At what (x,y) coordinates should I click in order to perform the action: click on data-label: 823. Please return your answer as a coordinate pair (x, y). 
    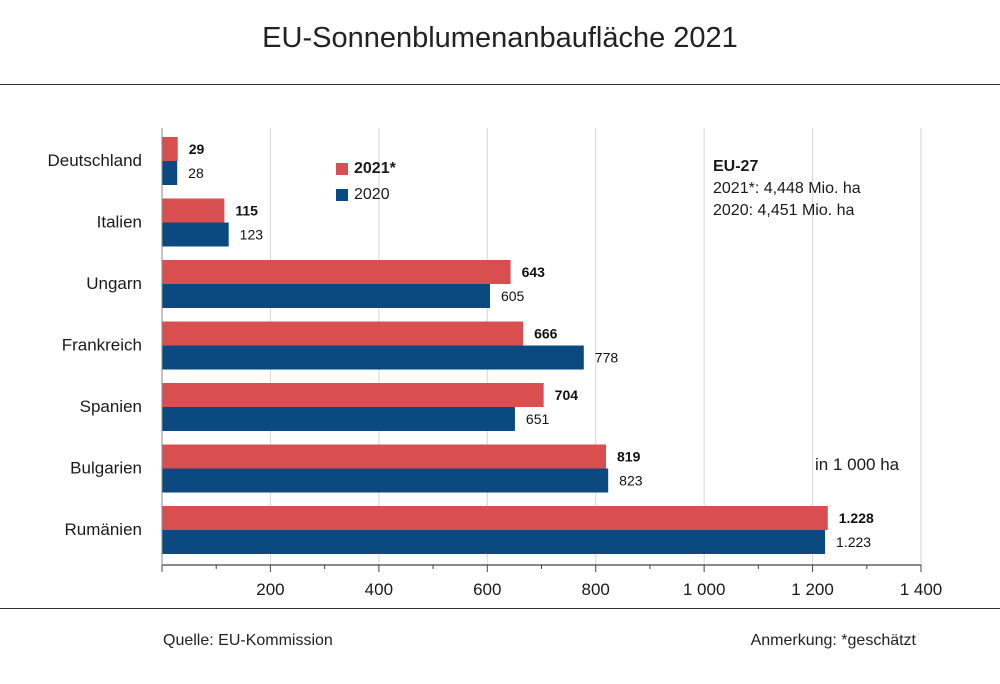
    Looking at the image, I should click on (631, 481).